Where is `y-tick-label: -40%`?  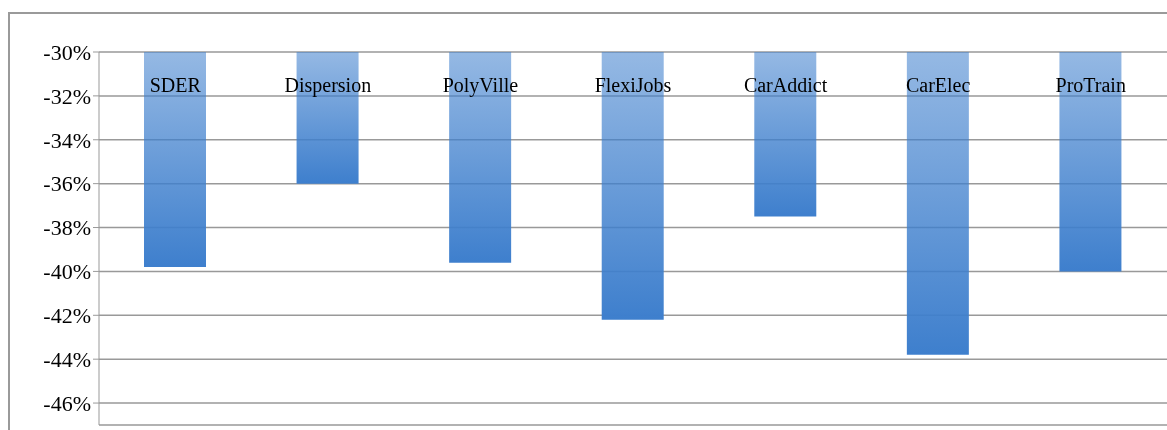 y-tick-label: -40% is located at coordinates (67, 272).